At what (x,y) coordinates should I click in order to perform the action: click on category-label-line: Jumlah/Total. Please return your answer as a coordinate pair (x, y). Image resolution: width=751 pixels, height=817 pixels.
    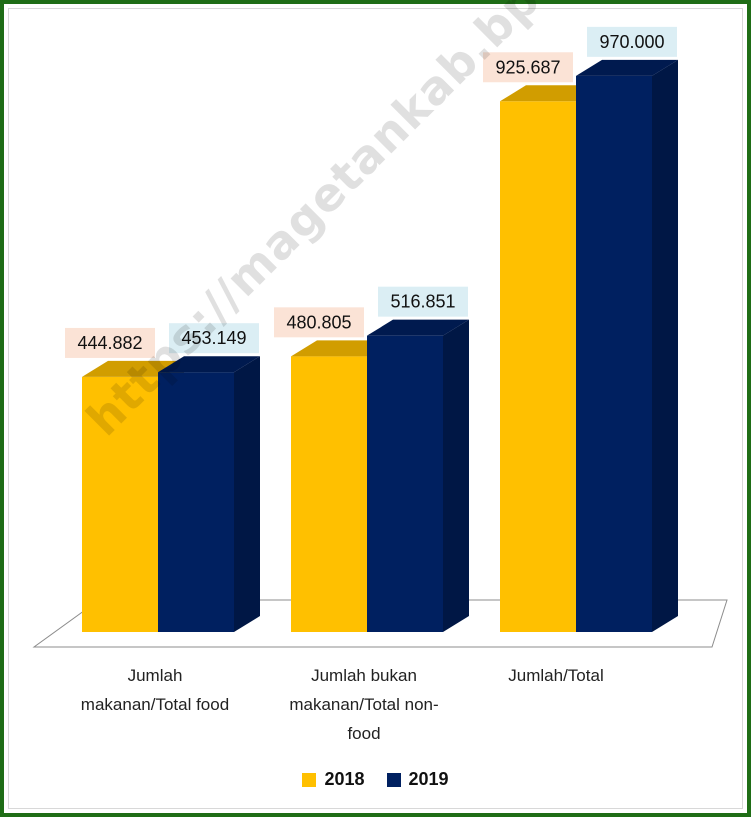
    Looking at the image, I should click on (556, 675).